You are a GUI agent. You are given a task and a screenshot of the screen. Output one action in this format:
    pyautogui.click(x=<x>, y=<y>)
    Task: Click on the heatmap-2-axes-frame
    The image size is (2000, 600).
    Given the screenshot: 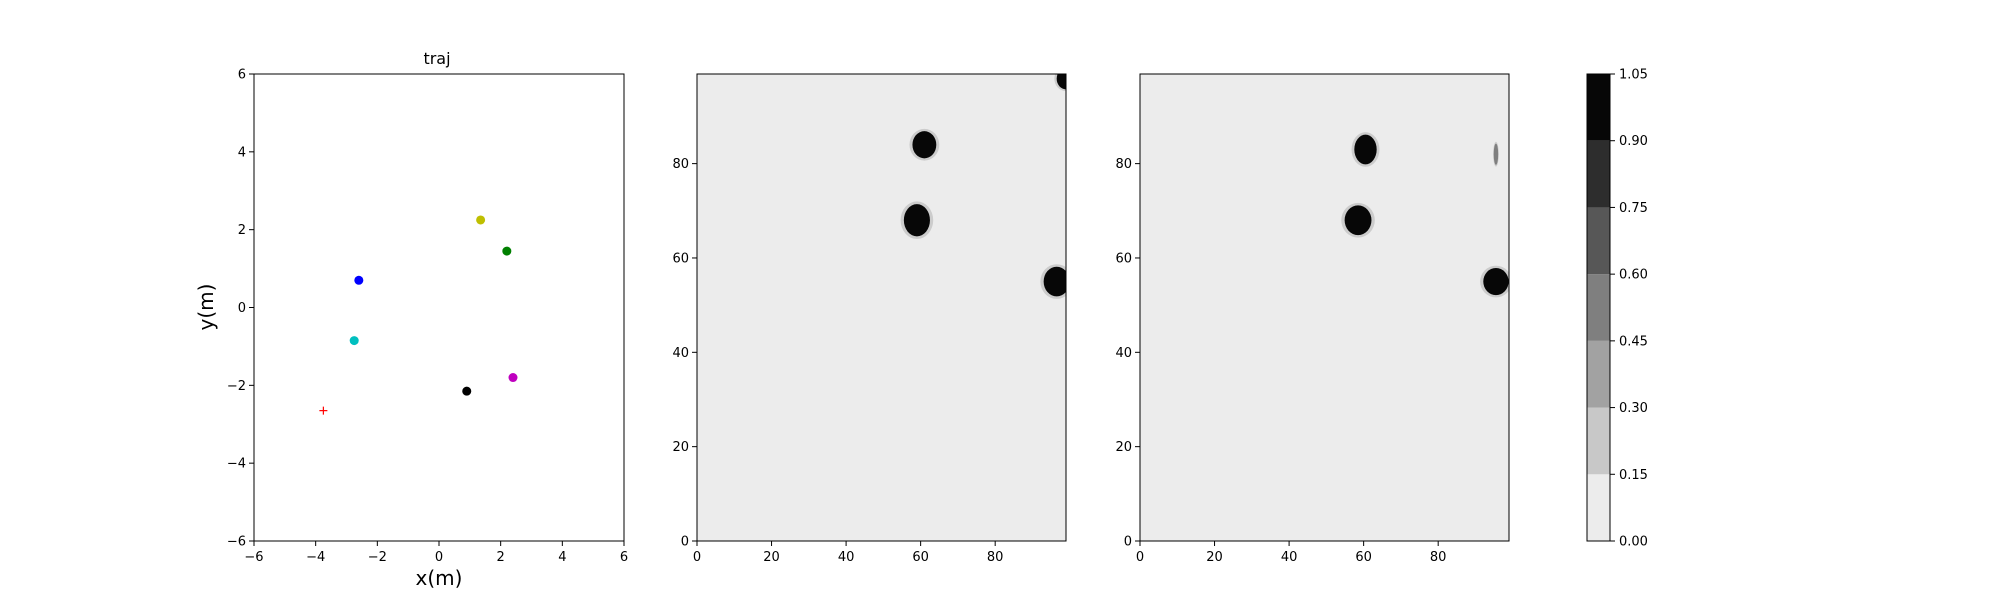 What is the action you would take?
    pyautogui.click(x=1324, y=307)
    